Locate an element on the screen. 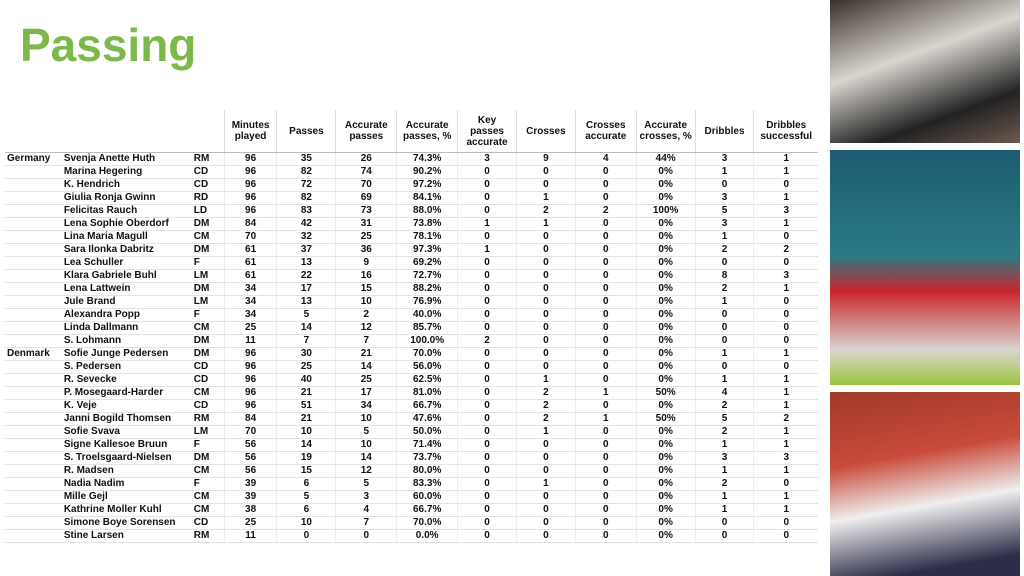  position: RM is located at coordinates (208, 536).